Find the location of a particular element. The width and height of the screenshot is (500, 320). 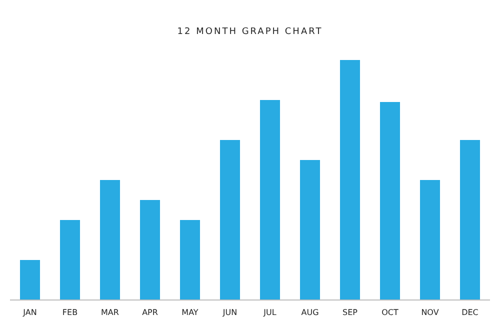

x-tick-label: DEC is located at coordinates (470, 312).